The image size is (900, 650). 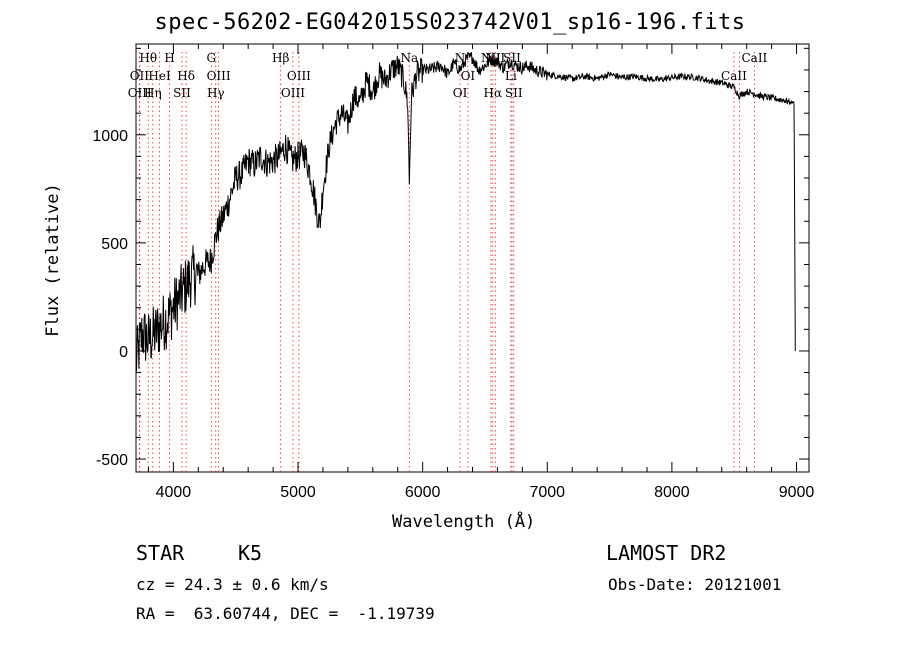 What do you see at coordinates (298, 492) in the screenshot?
I see `x-tick-label: 5000` at bounding box center [298, 492].